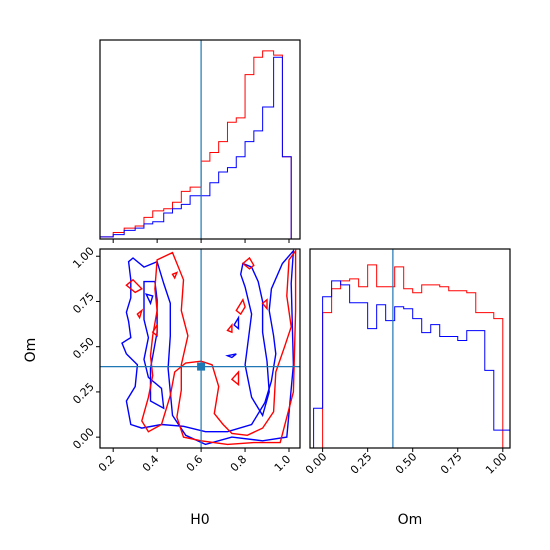 The height and width of the screenshot is (550, 550). Describe the element at coordinates (83, 393) in the screenshot. I see `contour-ytick-label-1: 0.25` at that location.